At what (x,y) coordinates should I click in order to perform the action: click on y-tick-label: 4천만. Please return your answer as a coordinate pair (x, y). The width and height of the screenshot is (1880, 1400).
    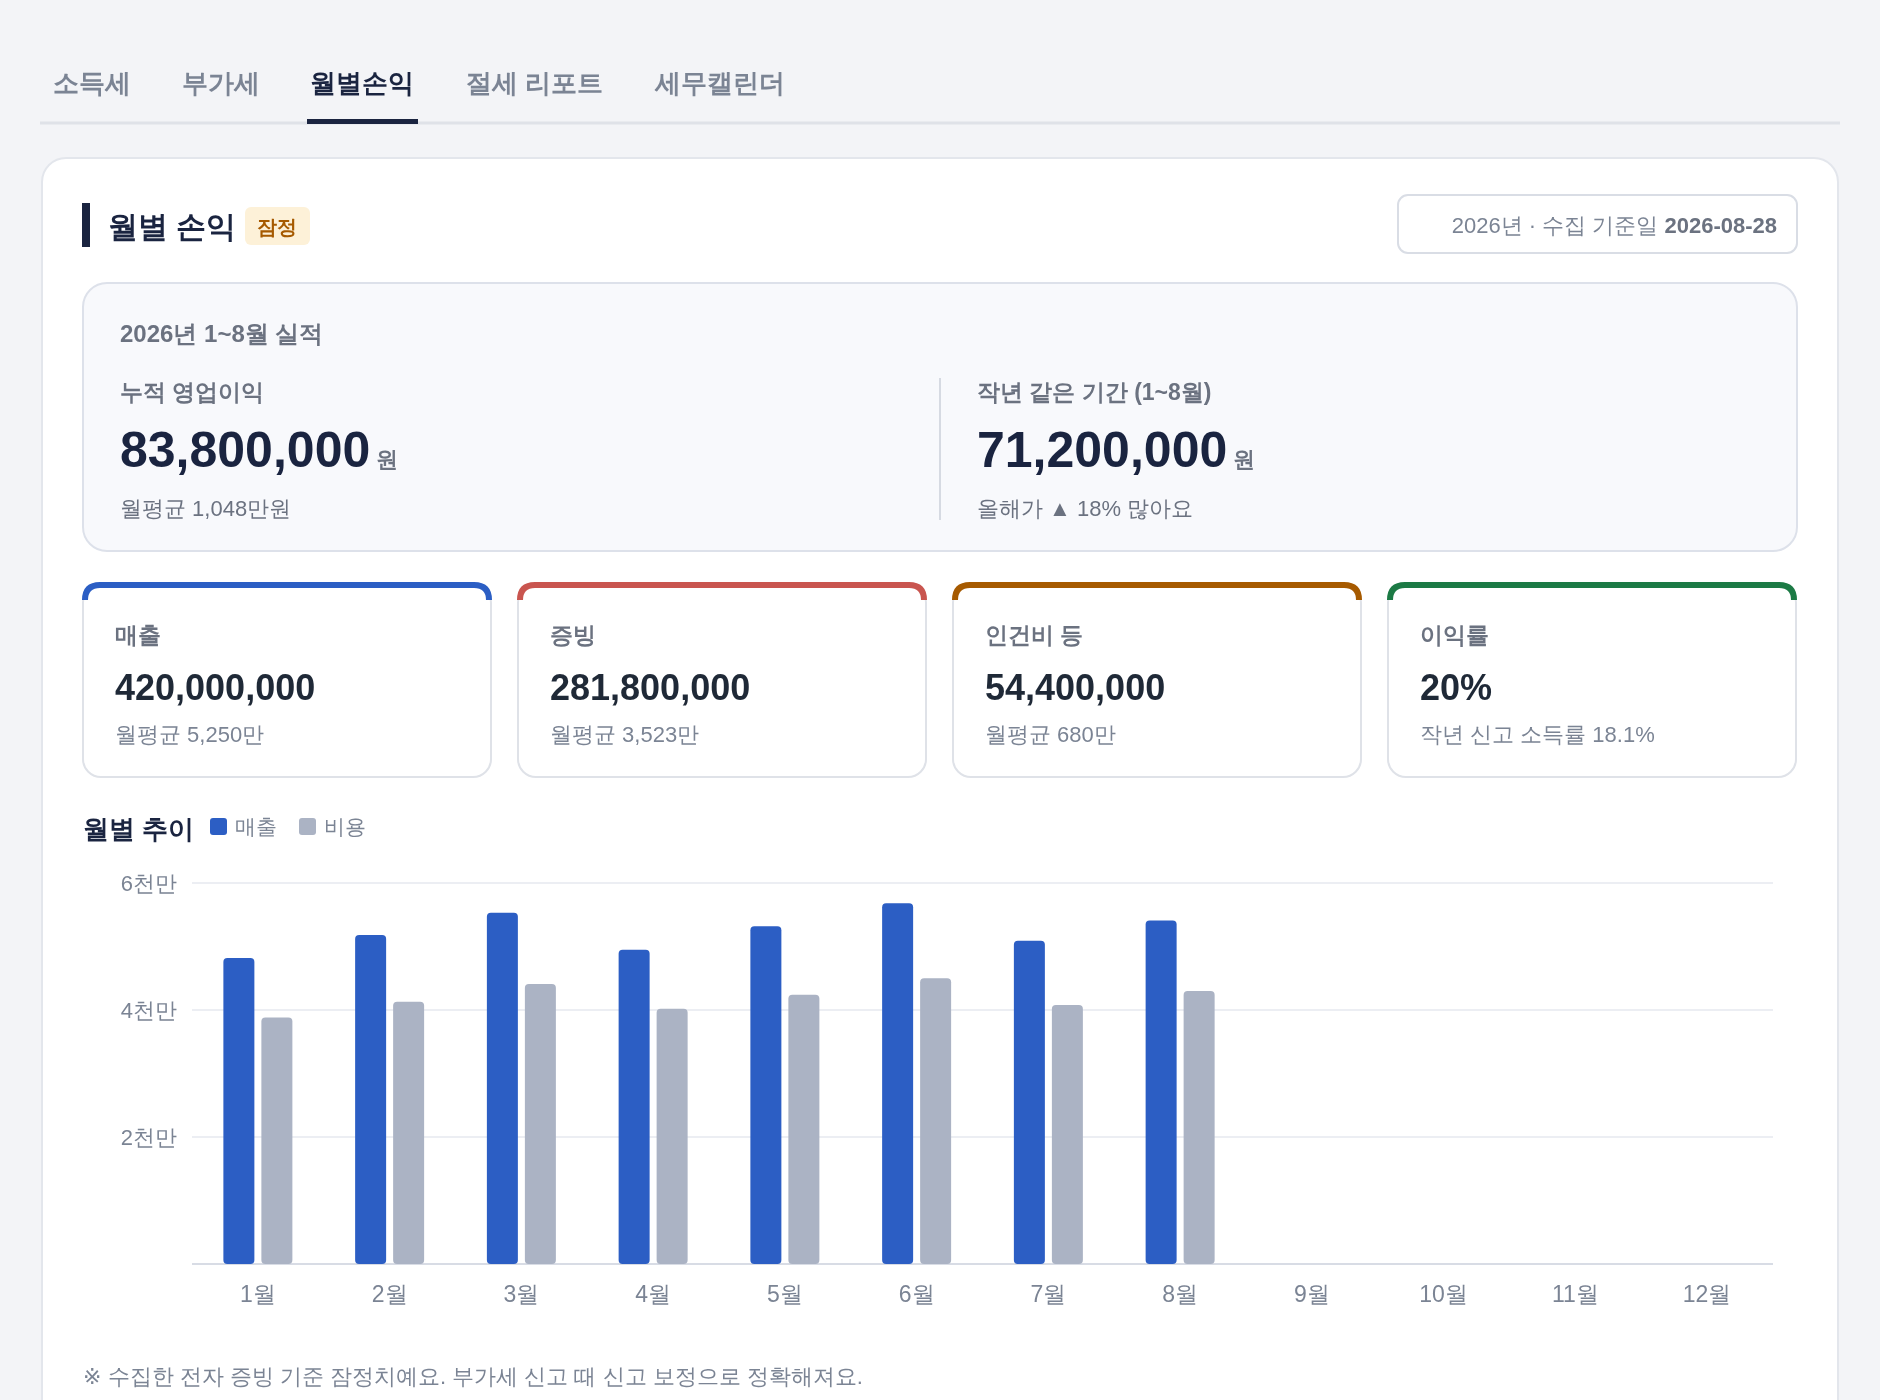
    Looking at the image, I should click on (148, 1010).